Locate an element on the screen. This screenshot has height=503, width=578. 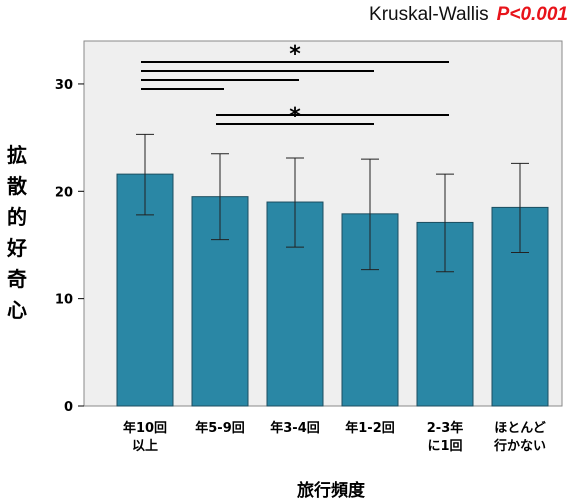
chart-title: Kruskal-Wallis P<0.001 is located at coordinates (284, 15).